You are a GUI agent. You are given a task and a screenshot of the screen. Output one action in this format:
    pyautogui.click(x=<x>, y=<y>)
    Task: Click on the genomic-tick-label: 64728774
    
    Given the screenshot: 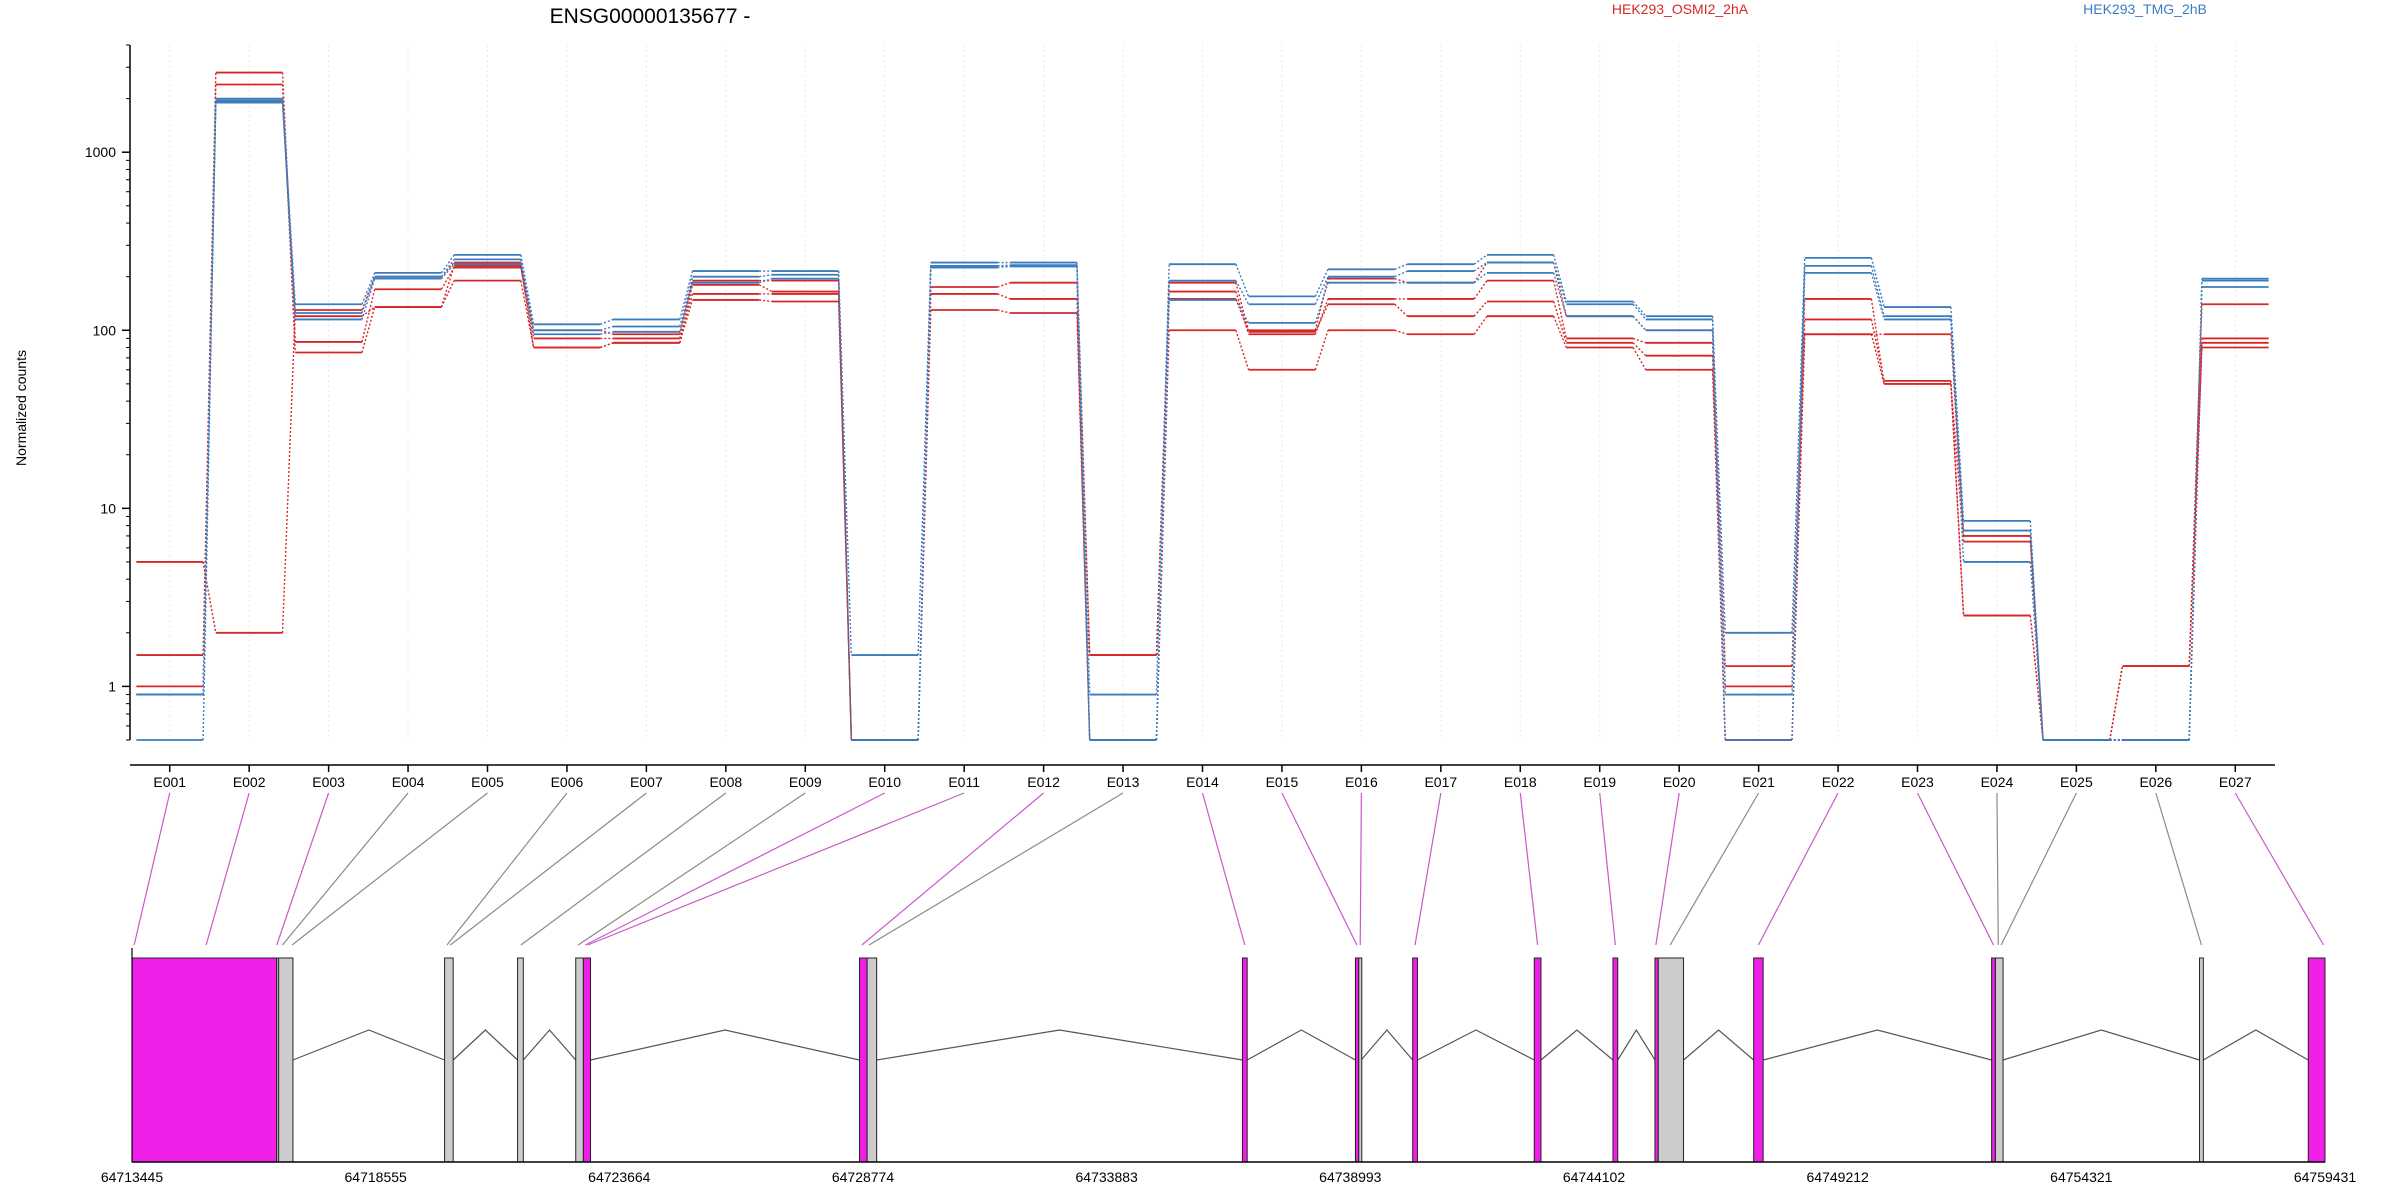 What is the action you would take?
    pyautogui.click(x=863, y=1177)
    